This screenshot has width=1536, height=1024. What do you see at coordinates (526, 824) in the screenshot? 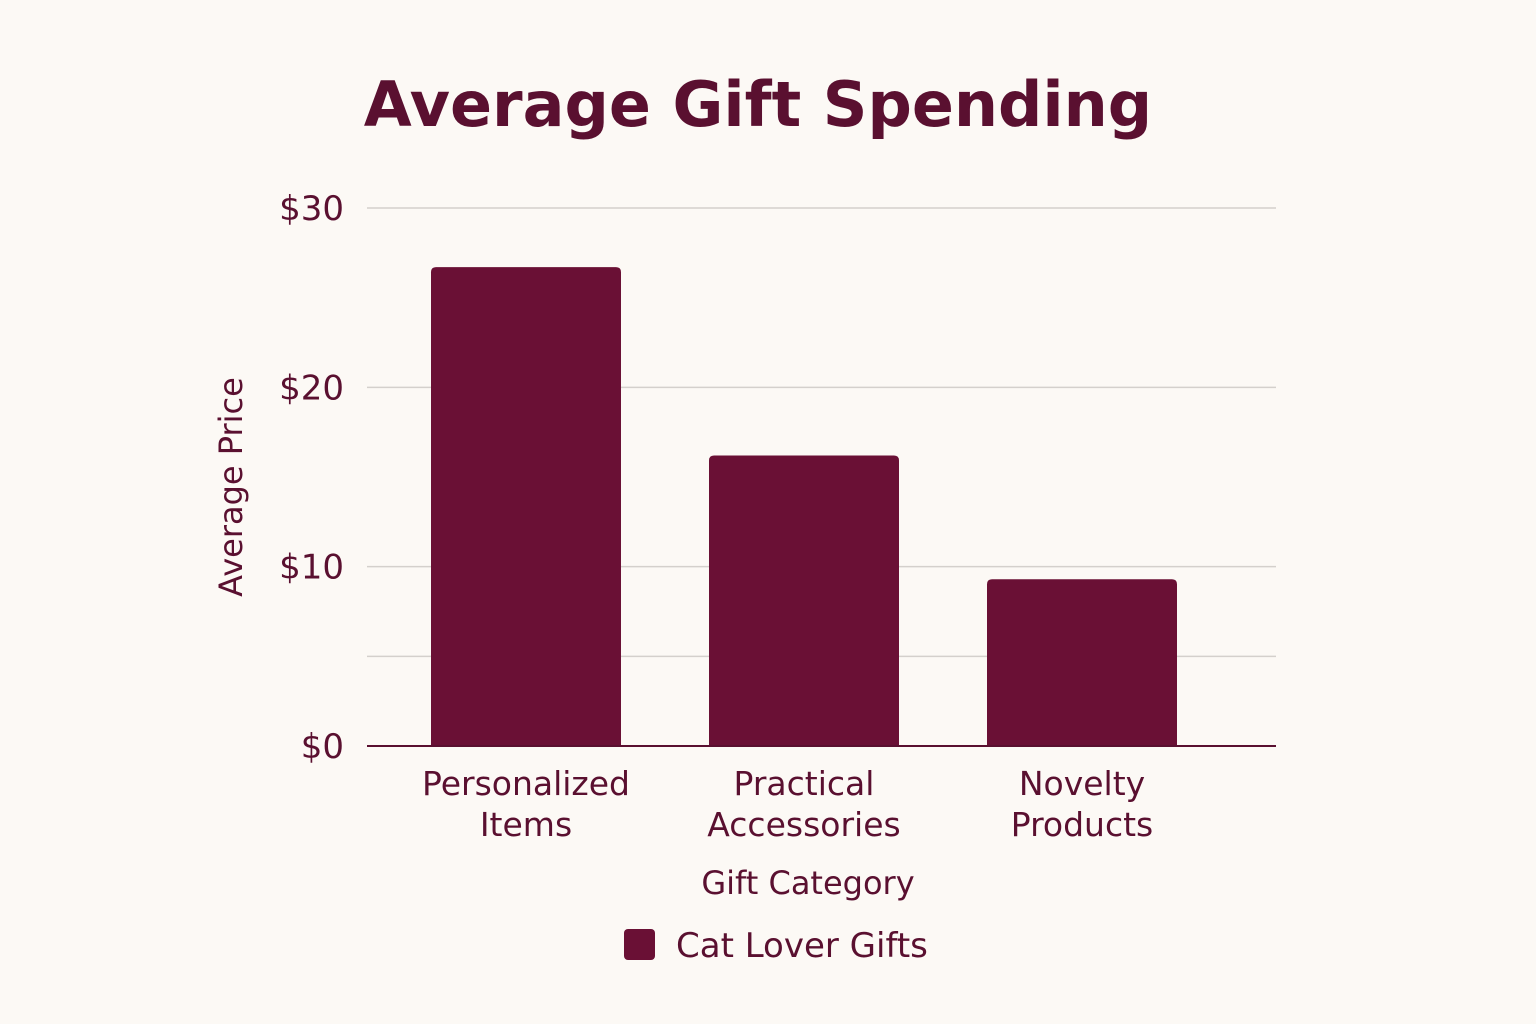
I see `x-category-label: Items` at bounding box center [526, 824].